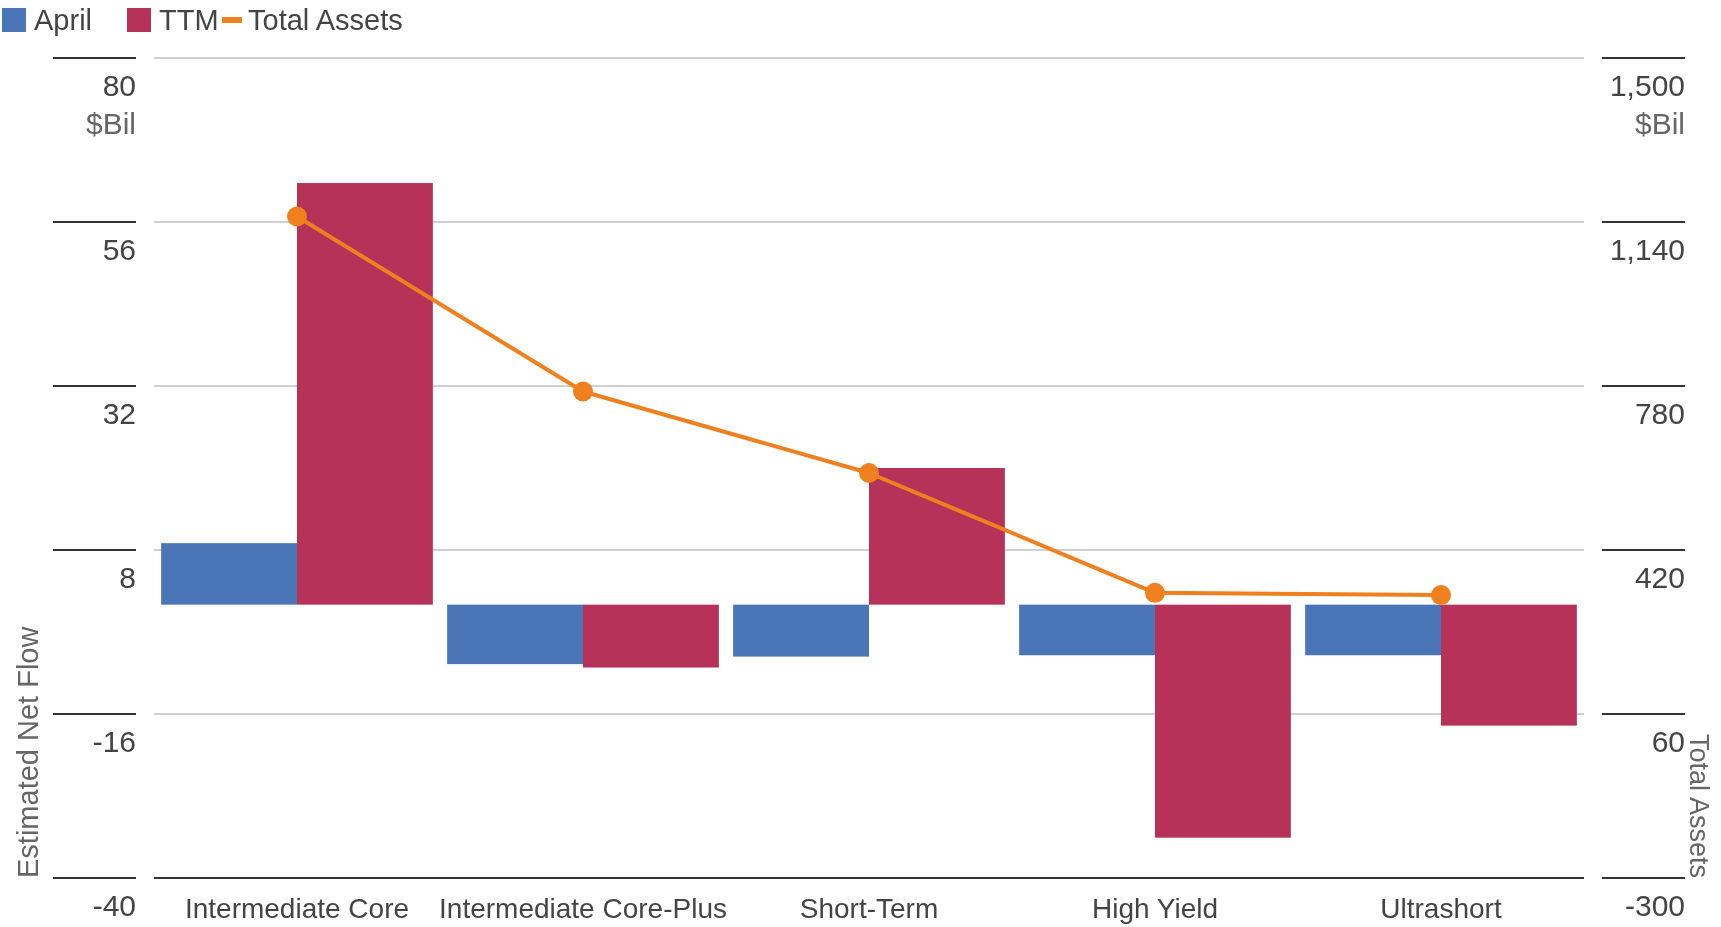 This screenshot has width=1721, height=927. I want to click on legend-label: Total Assets, so click(325, 20).